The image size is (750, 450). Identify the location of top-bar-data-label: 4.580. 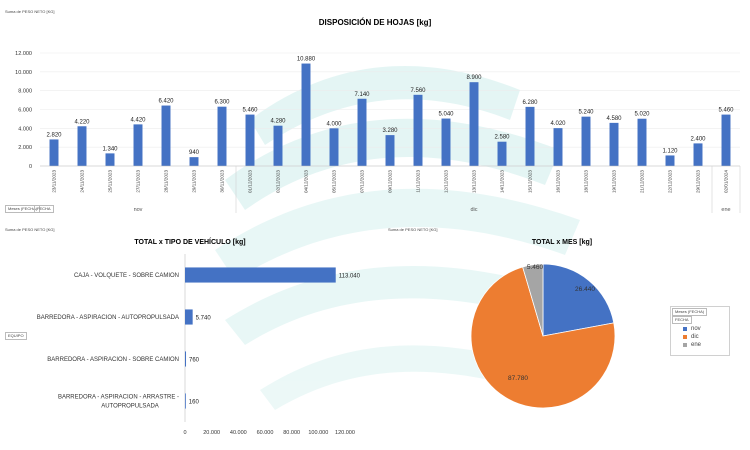
(614, 119).